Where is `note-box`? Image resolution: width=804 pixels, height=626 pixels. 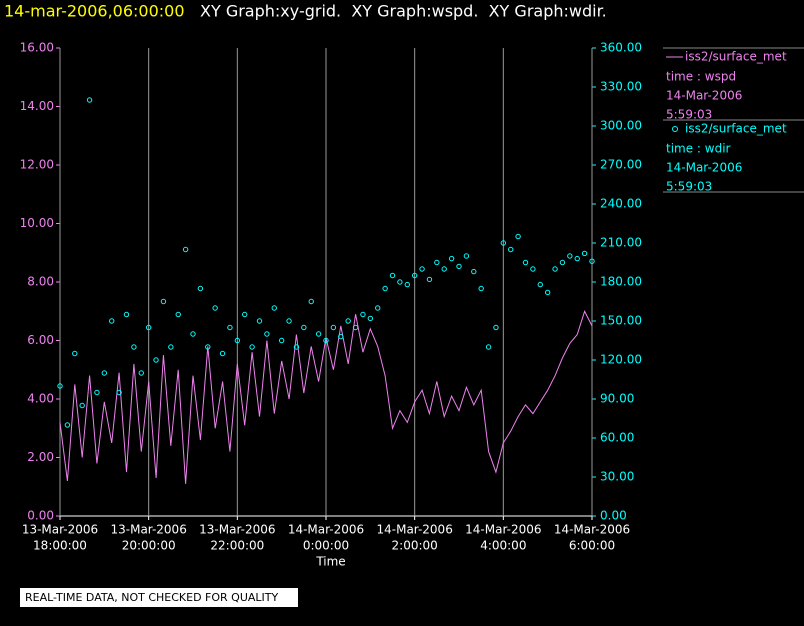 note-box is located at coordinates (159, 597).